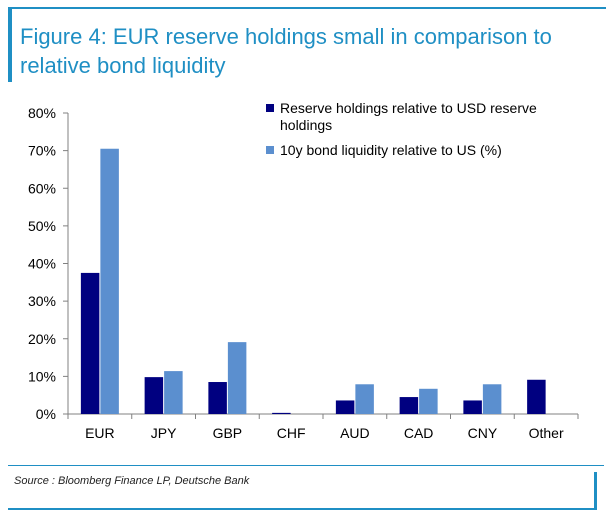 The height and width of the screenshot is (514, 610). I want to click on bar-bond-liquidity-aud, so click(364, 399).